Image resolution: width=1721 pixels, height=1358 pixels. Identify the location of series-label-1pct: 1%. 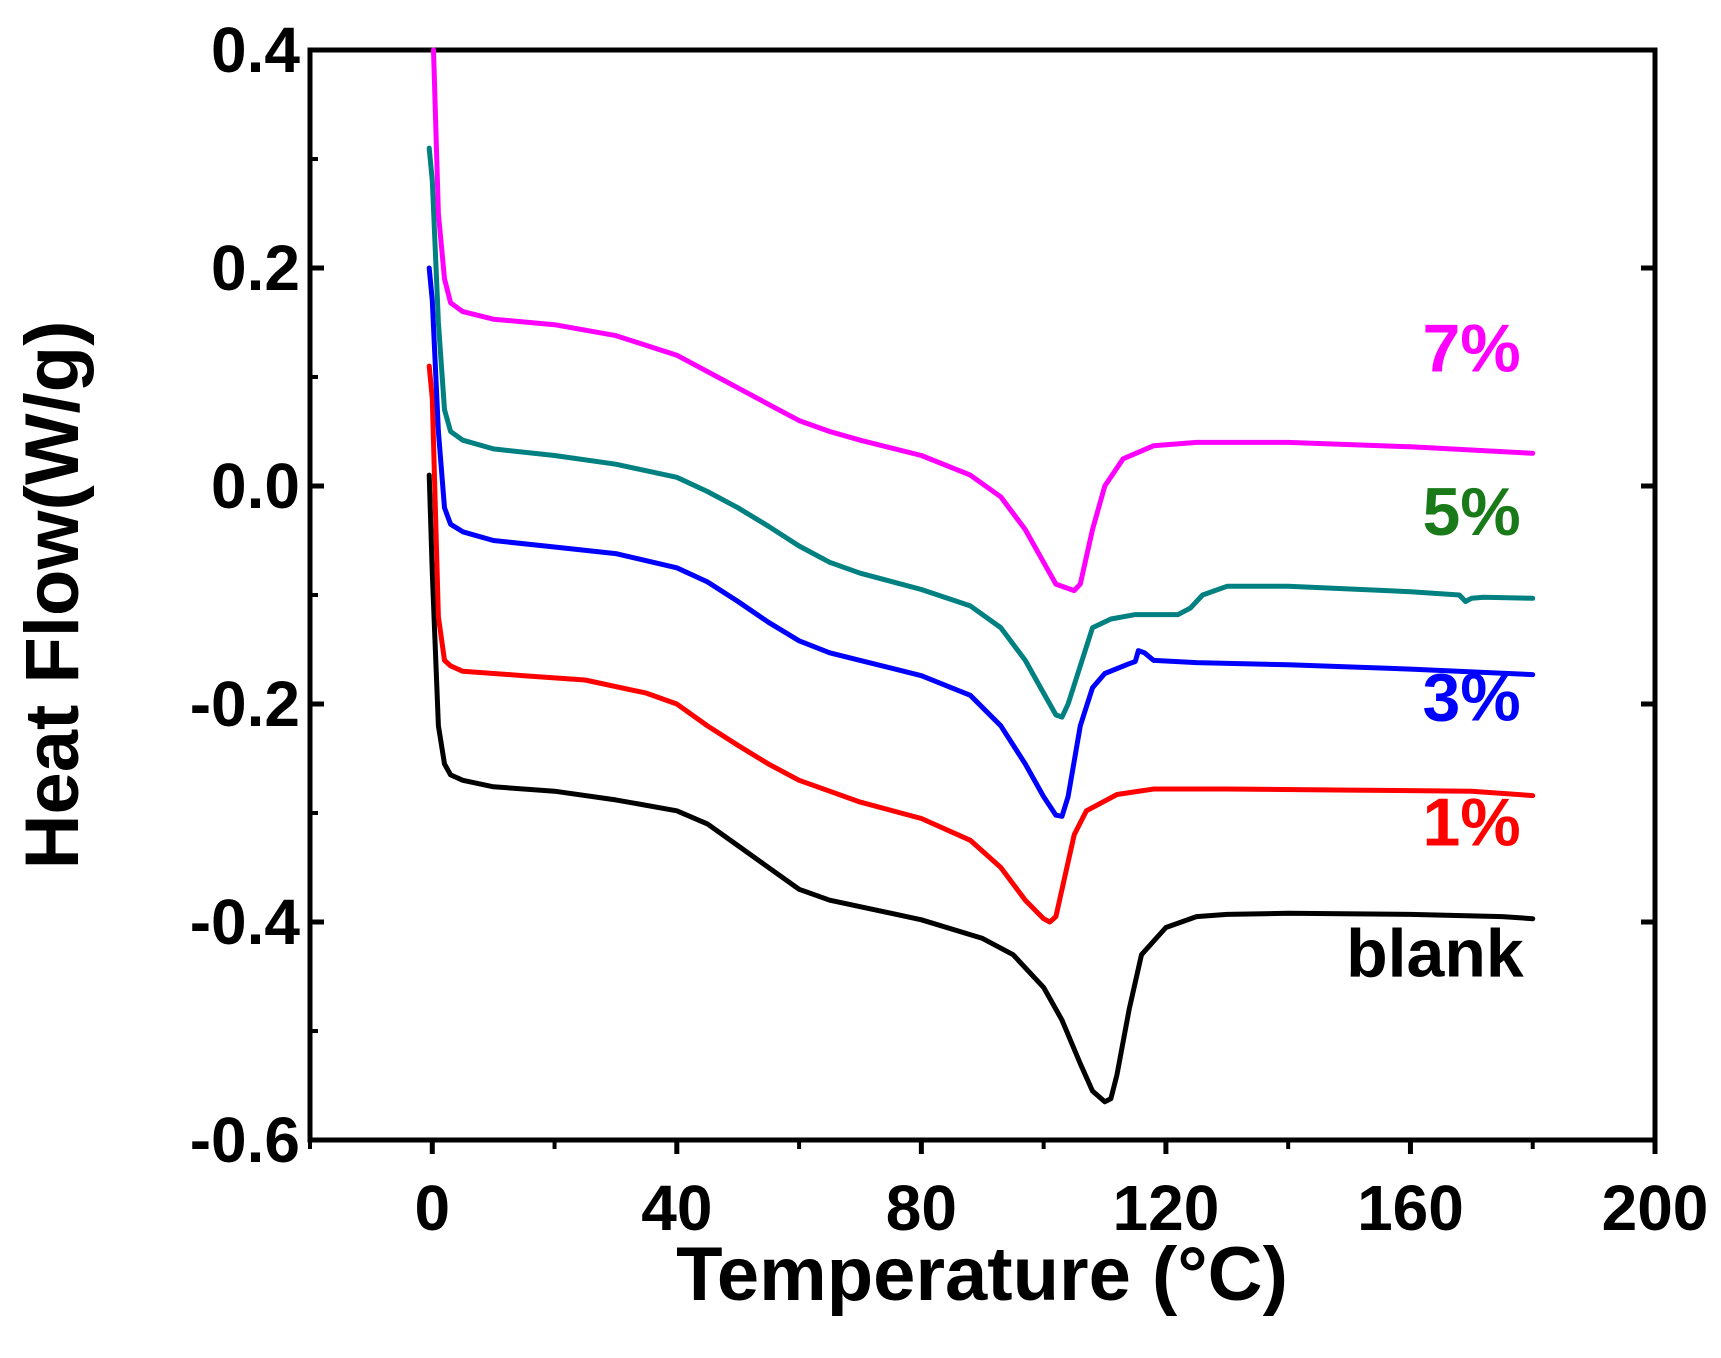
(1471, 823).